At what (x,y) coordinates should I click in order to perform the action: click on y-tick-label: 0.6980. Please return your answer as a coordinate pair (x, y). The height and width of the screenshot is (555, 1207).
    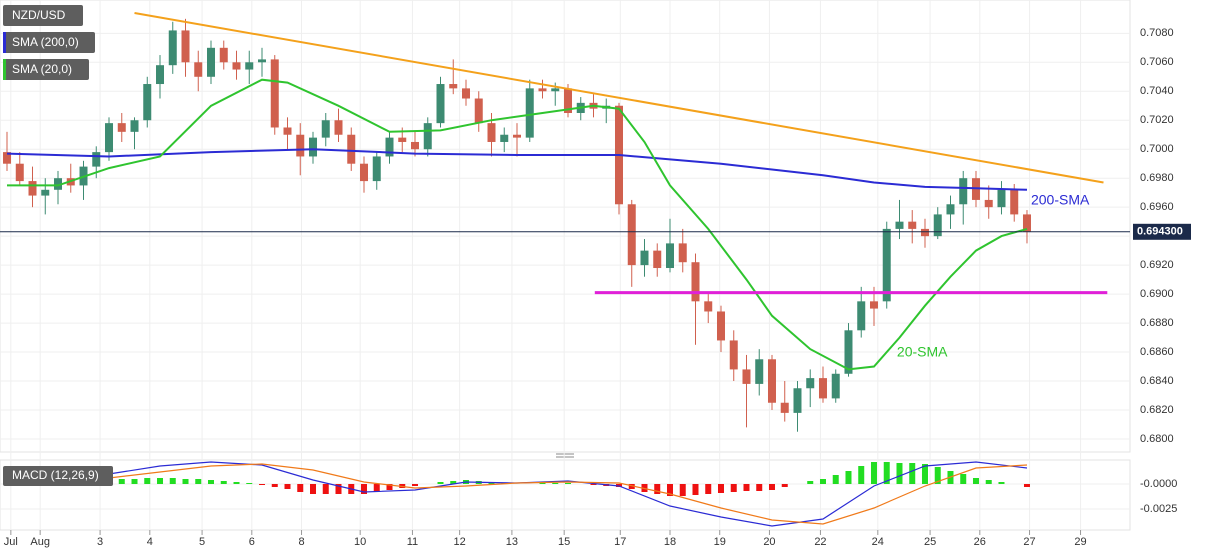
    Looking at the image, I should click on (1157, 178).